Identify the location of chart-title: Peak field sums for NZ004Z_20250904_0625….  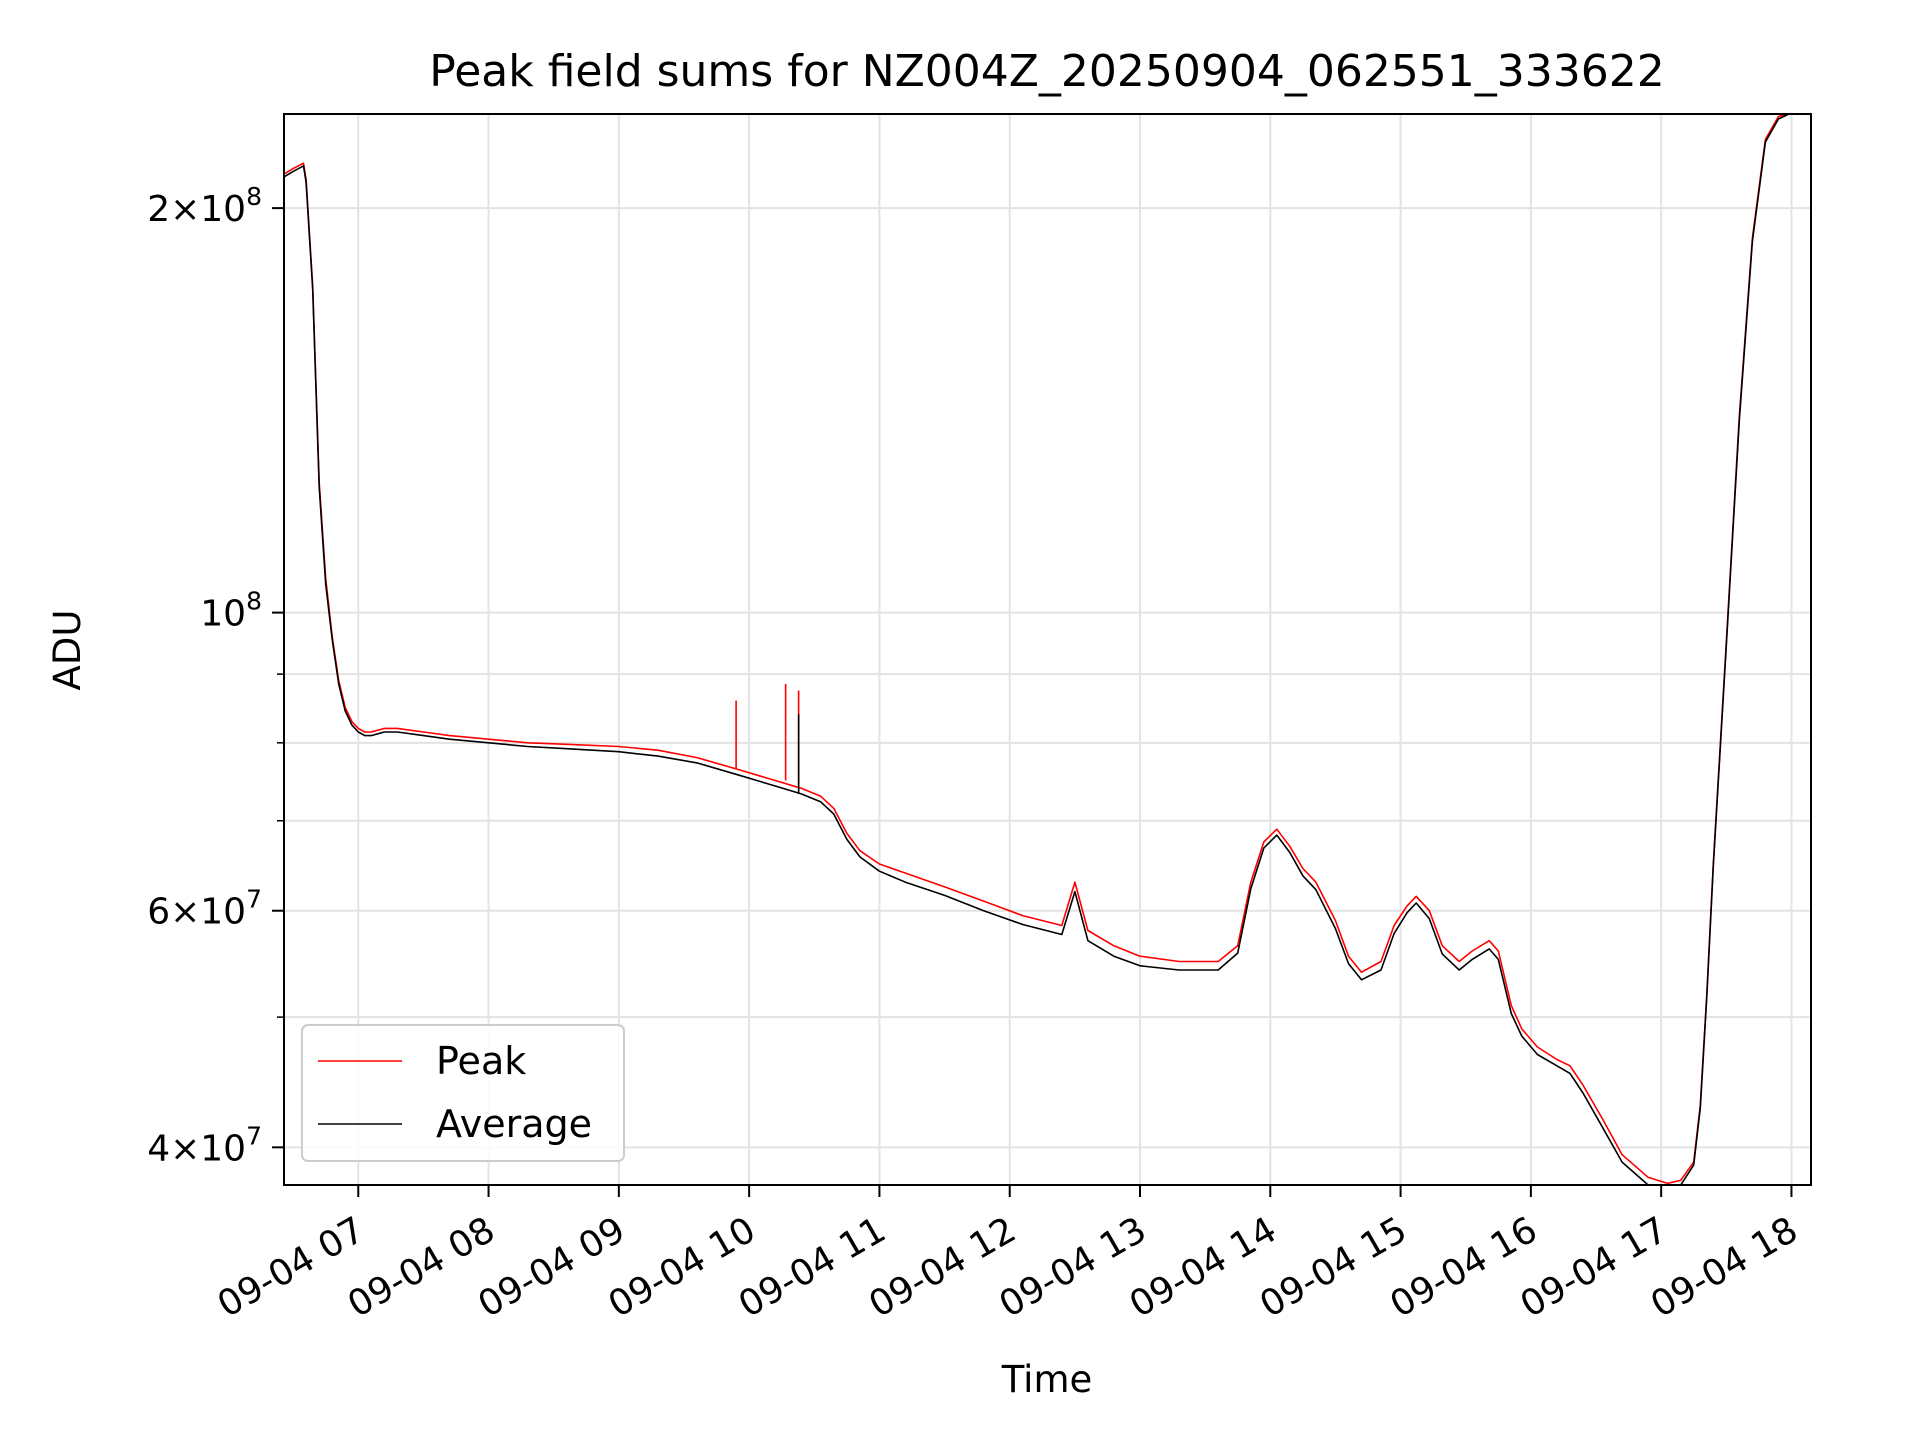
(1047, 71).